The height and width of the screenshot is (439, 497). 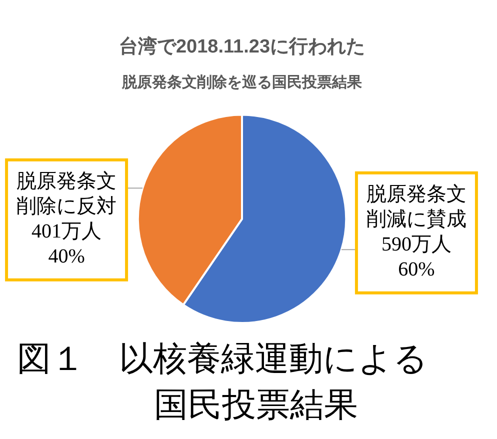 I want to click on chart-subtitle: 脱原発条文削除を巡る国民投票結果, so click(x=242, y=82).